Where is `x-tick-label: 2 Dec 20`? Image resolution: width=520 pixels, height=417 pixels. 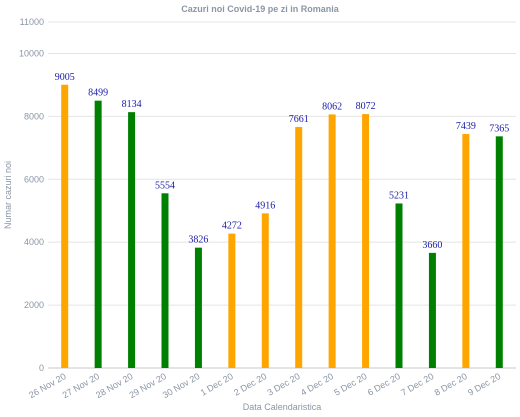
x-tick-label: 2 Dec 20 is located at coordinates (250, 384).